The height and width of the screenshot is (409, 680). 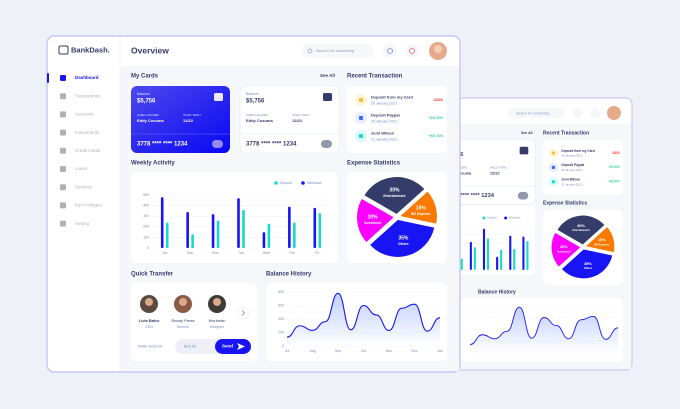 What do you see at coordinates (88, 150) in the screenshot?
I see `nav-item: Credit Cards` at bounding box center [88, 150].